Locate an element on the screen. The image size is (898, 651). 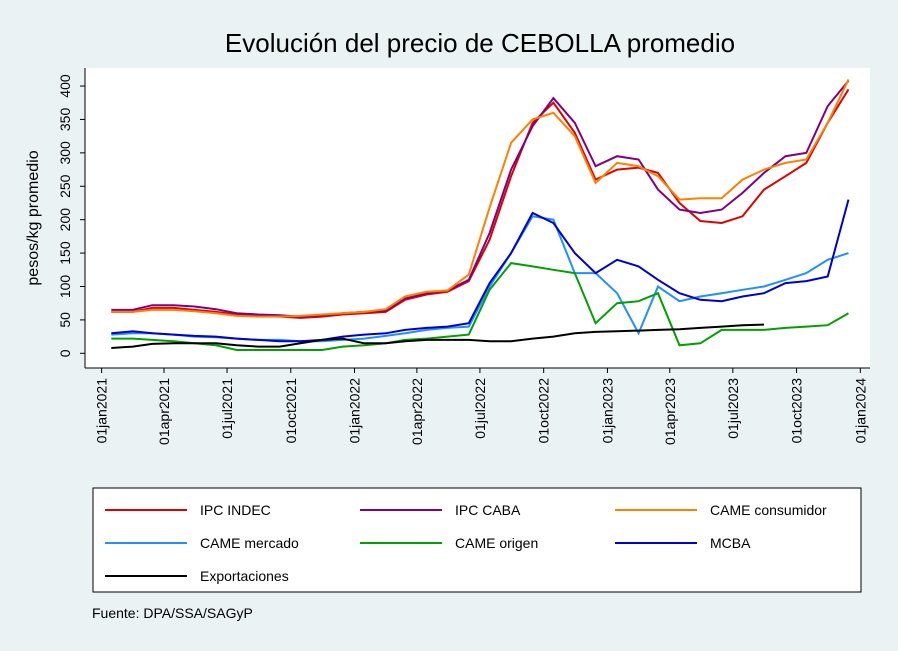
x-tick-label: 01jul2021 is located at coordinates (227, 408).